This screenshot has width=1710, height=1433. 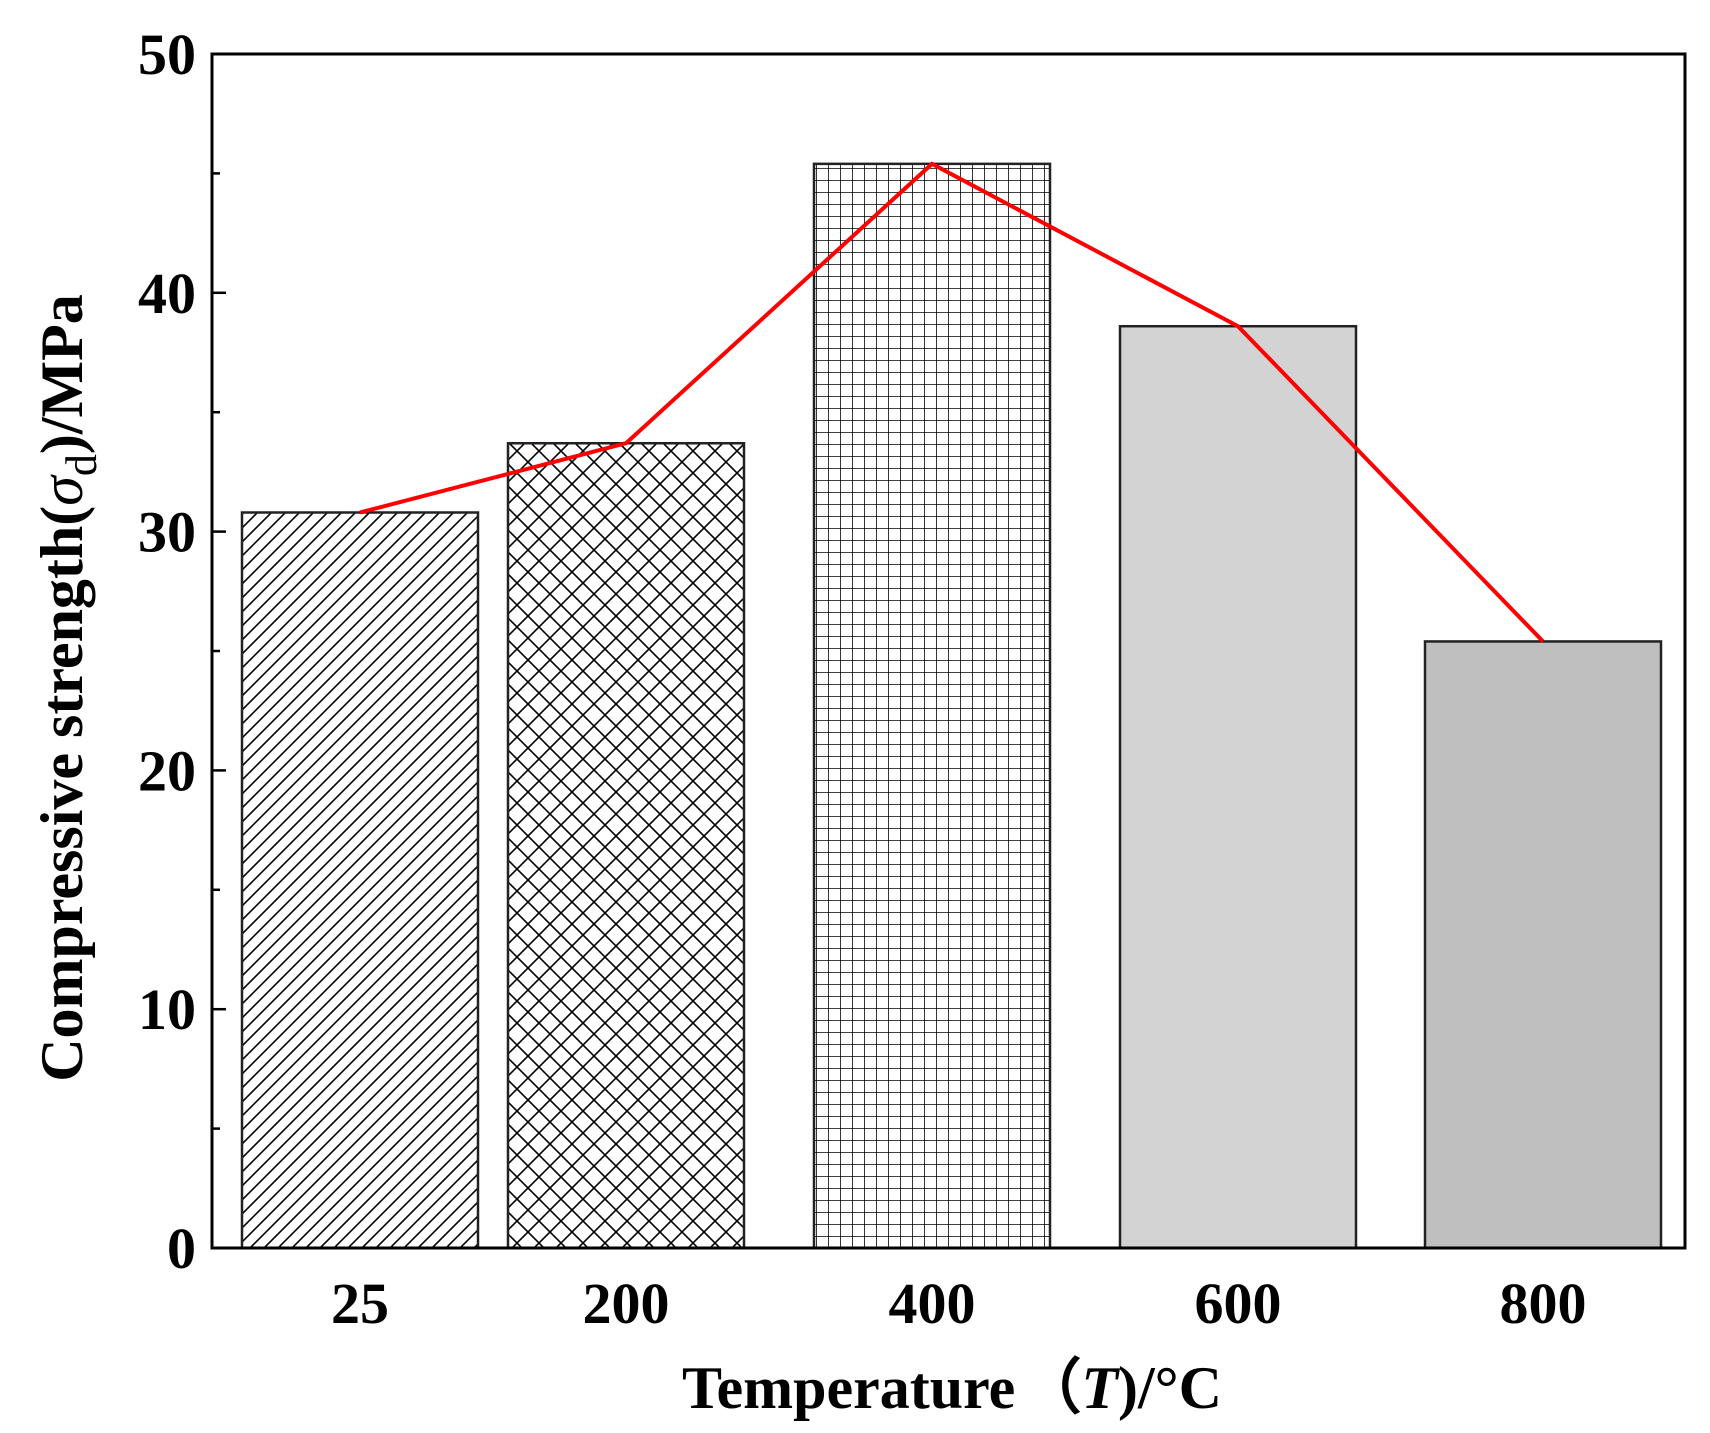 I want to click on x-axis-title: Temperature （T)/°C, so click(x=952, y=1387).